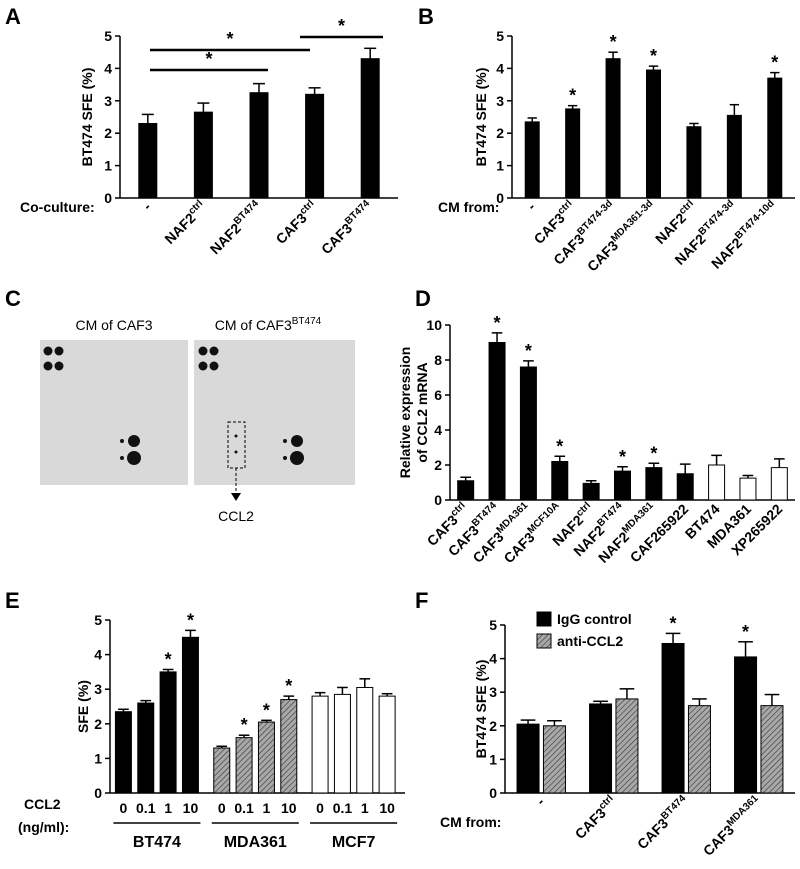  Describe the element at coordinates (755, 220) in the screenshot. I see `x-tick-label-sup: BT474-10d` at that location.